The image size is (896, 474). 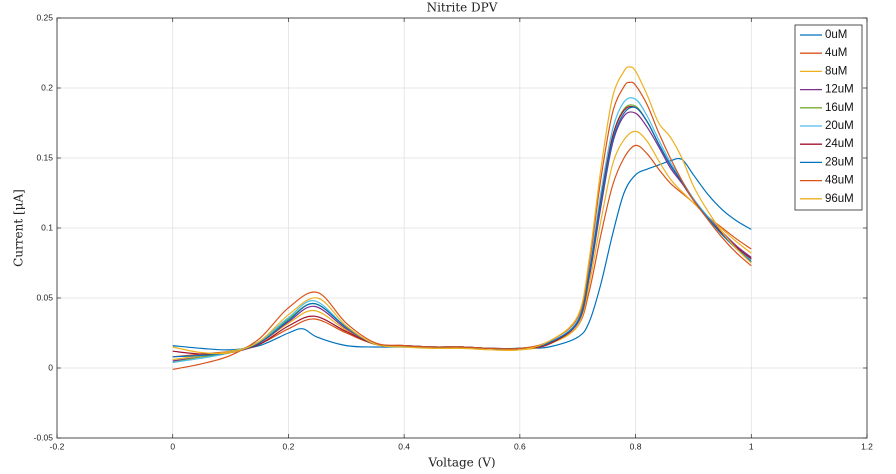 I want to click on x-tick-label: 1, so click(x=751, y=446).